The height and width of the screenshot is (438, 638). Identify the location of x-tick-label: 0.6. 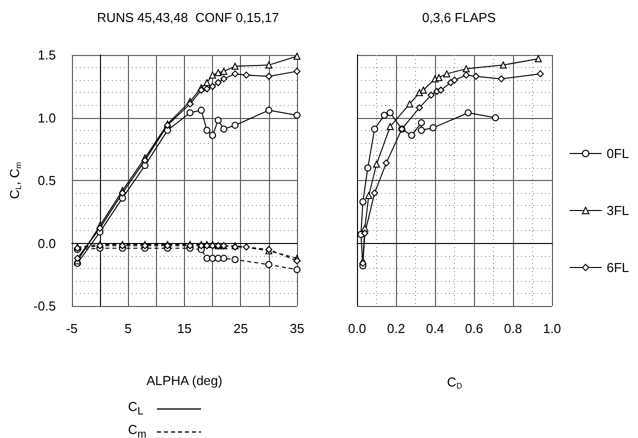
(474, 328).